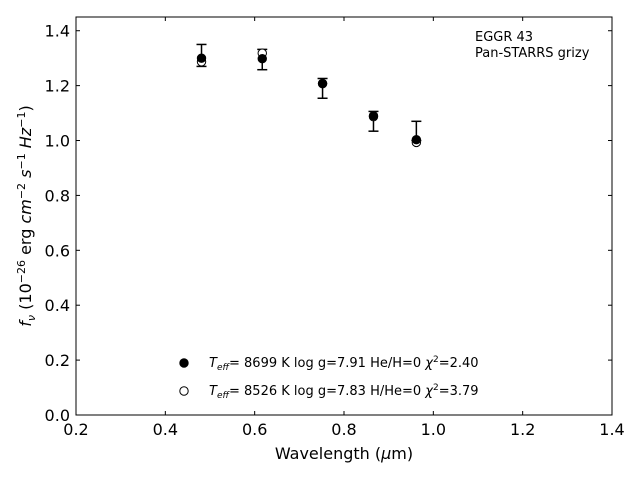  What do you see at coordinates (344, 364) in the screenshot?
I see `legend-label-1: Teff= 8699 K log g=7.91 He/H=0 χ2=2.40` at bounding box center [344, 364].